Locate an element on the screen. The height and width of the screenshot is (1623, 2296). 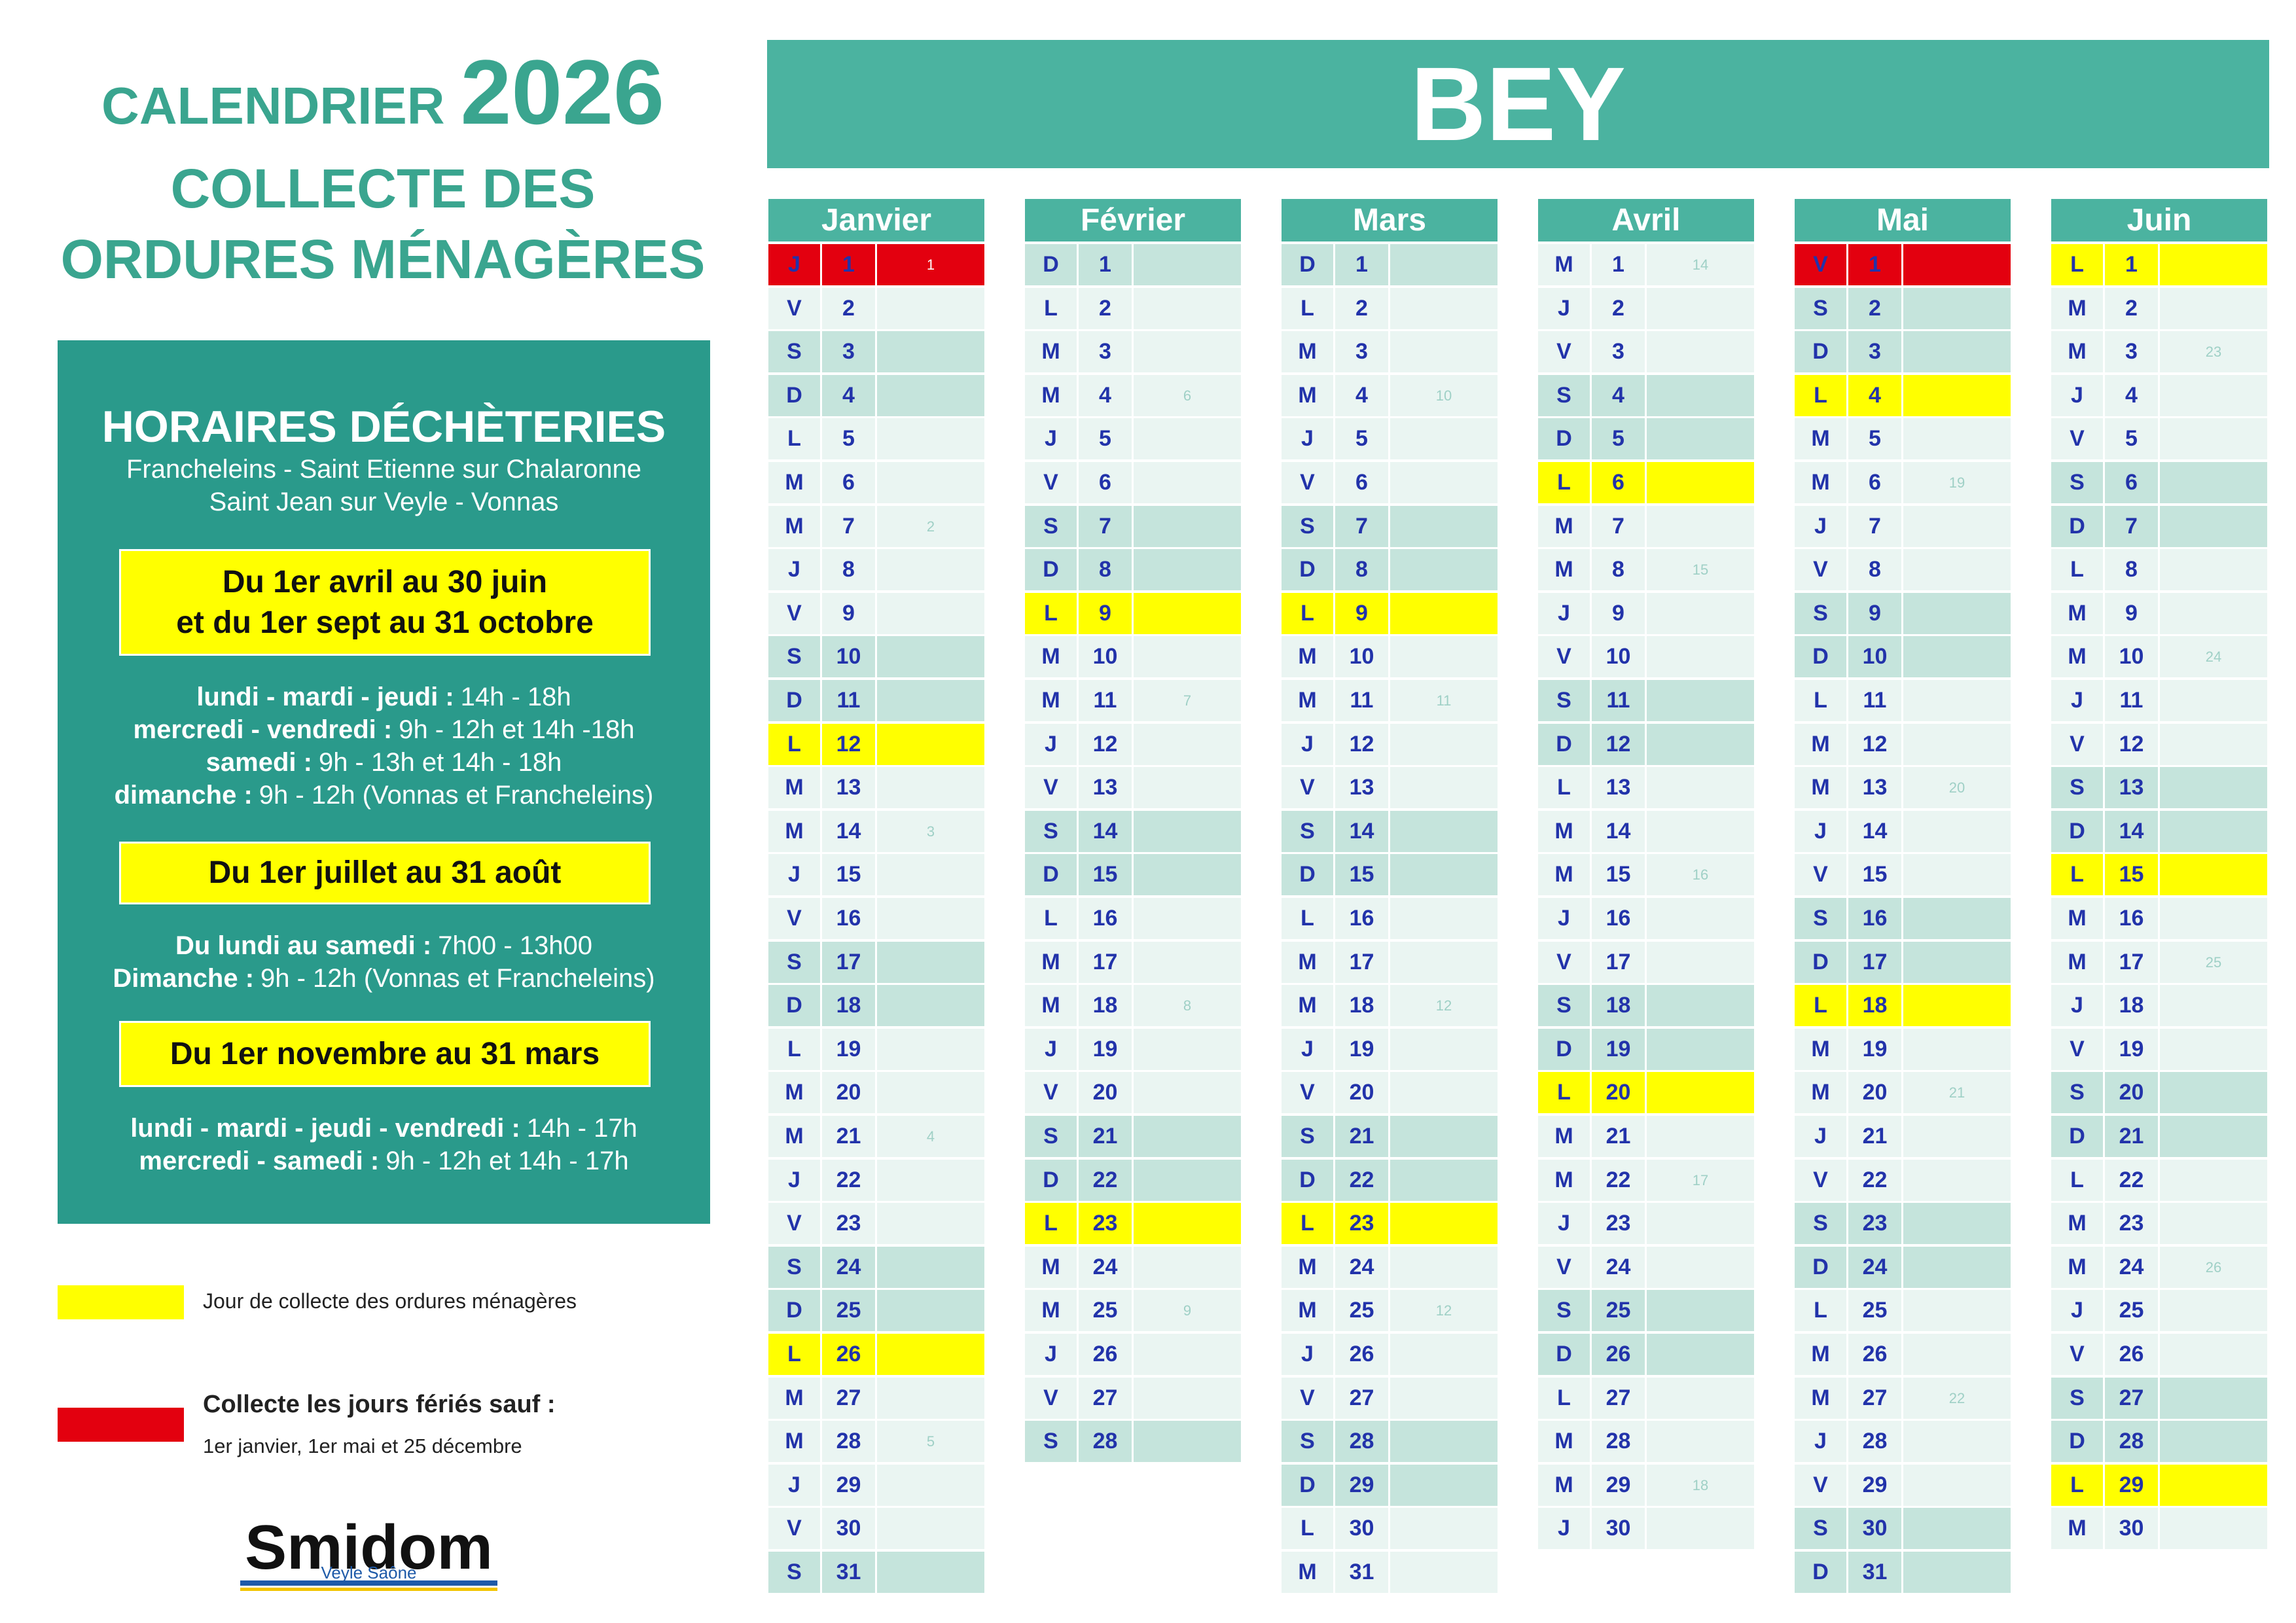
period-label-line: Du 1er juillet au 31 août is located at coordinates (385, 872).